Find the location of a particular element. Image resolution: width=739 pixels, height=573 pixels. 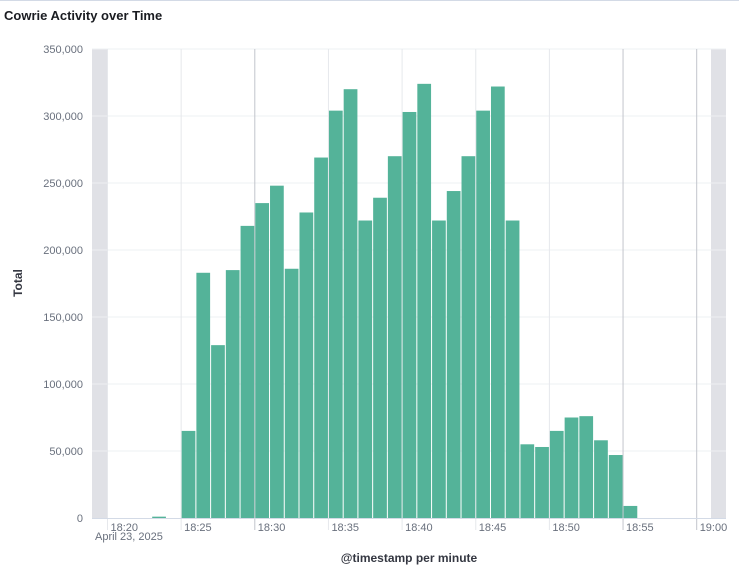

x-axis-date-label: April 23, 2025 is located at coordinates (129, 537).